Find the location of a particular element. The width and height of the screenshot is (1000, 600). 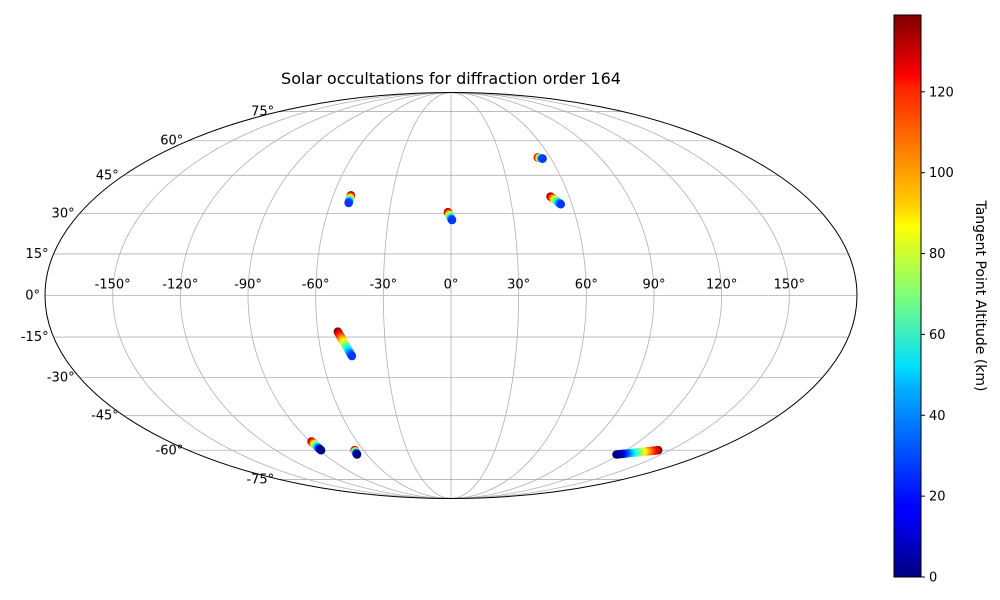

lat-tick-label: 60° is located at coordinates (171, 141).